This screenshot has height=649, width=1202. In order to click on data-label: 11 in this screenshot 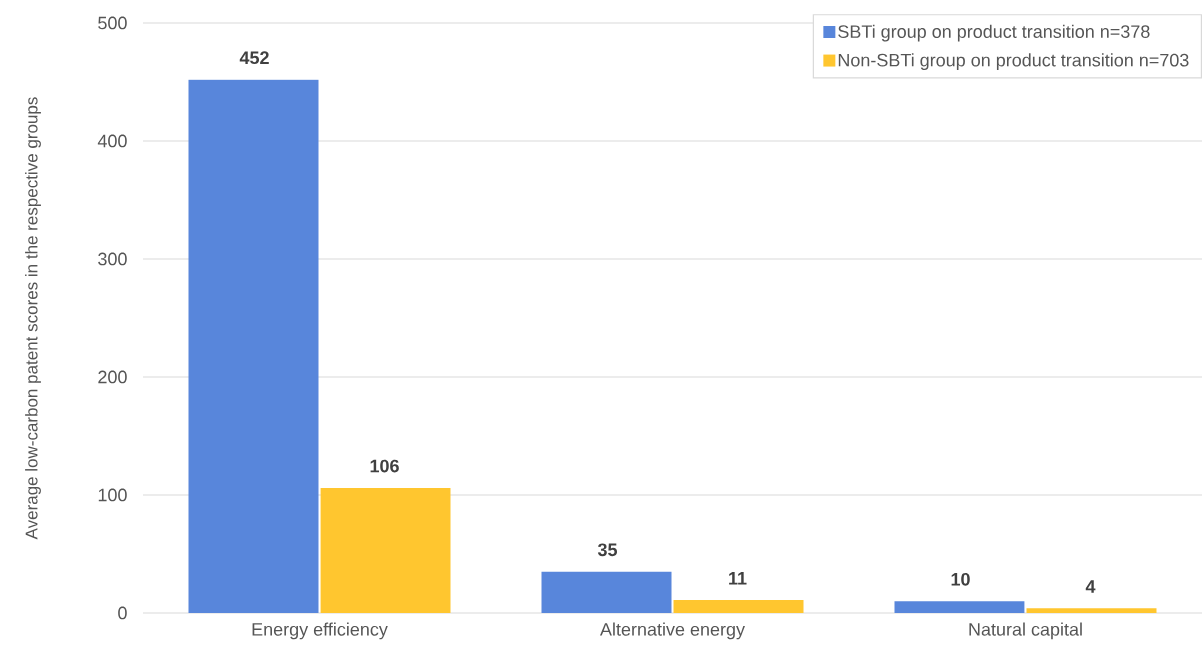, I will do `click(738, 578)`.